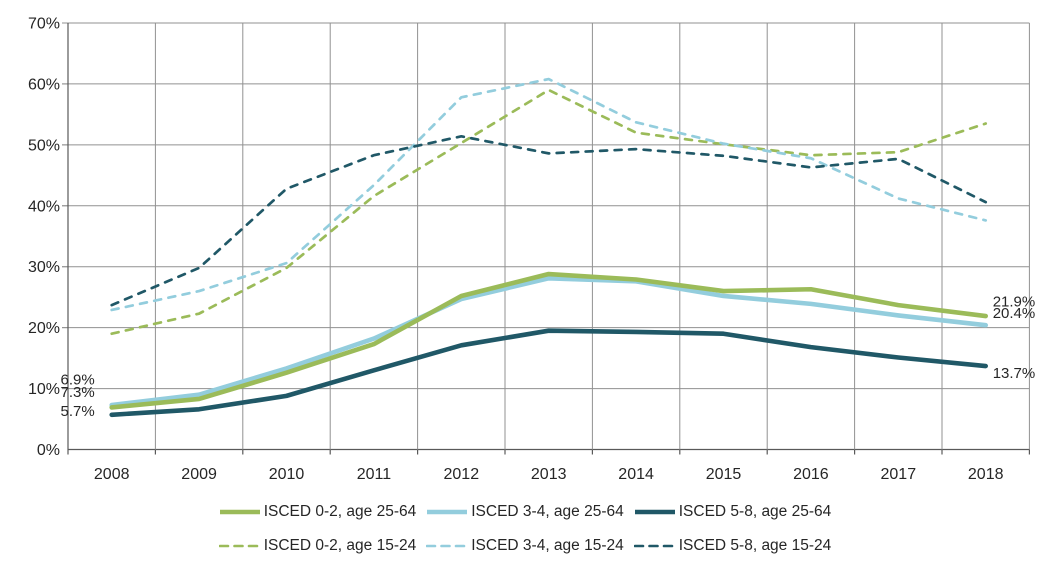 The width and height of the screenshot is (1050, 586). What do you see at coordinates (44, 145) in the screenshot?
I see `y-axis-tick-label: 50%` at bounding box center [44, 145].